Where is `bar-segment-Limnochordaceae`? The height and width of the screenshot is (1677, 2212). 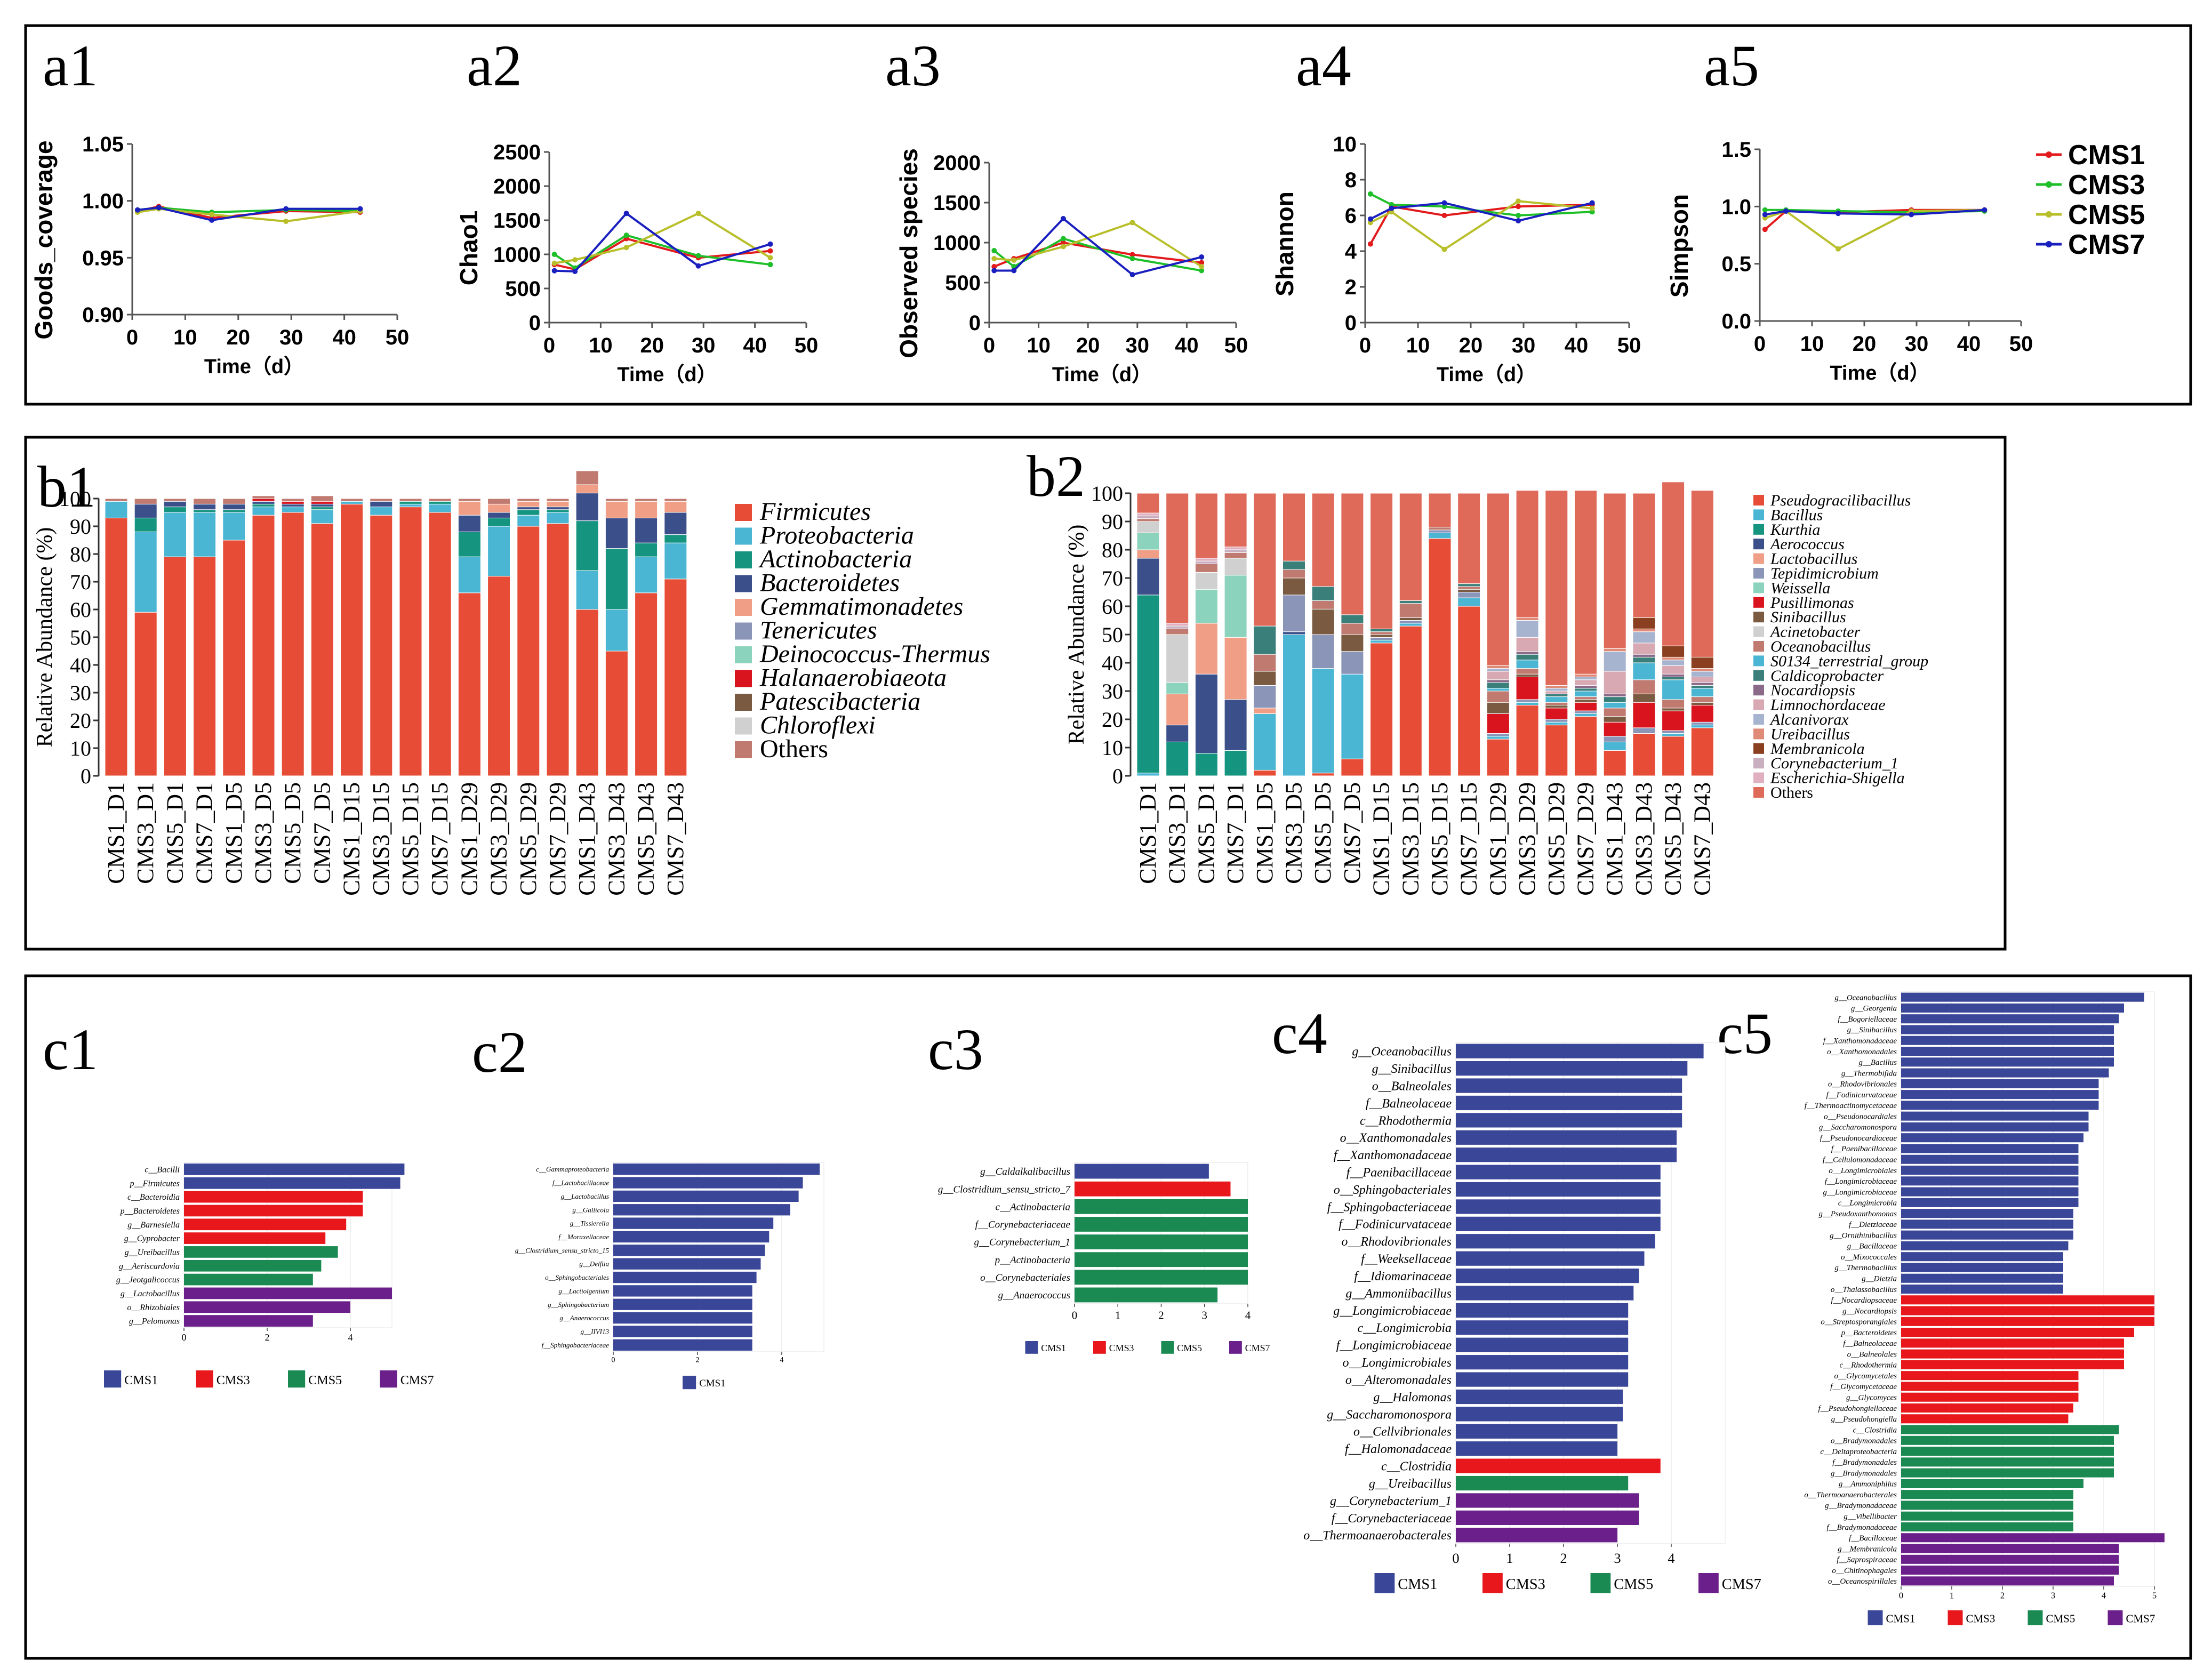
bar-segment-Limnochordaceae is located at coordinates (1498, 675).